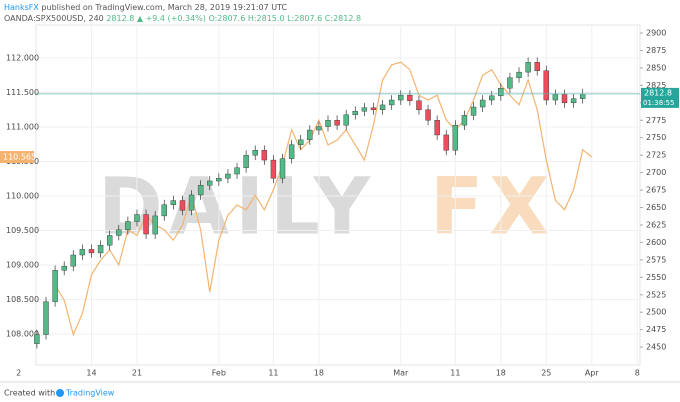 The height and width of the screenshot is (402, 680). I want to click on y2-tick-label: 2750, so click(656, 137).